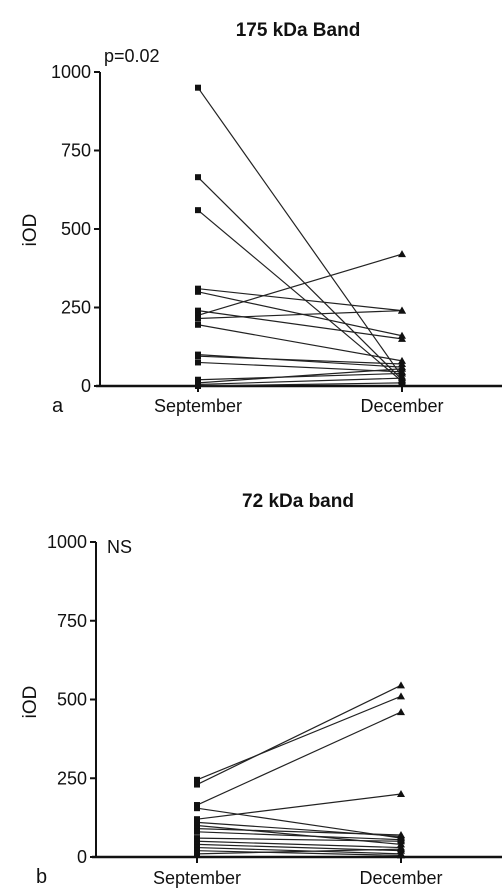 This screenshot has width=502, height=890. What do you see at coordinates (119, 547) in the screenshot?
I see `significance-annotation: NS` at bounding box center [119, 547].